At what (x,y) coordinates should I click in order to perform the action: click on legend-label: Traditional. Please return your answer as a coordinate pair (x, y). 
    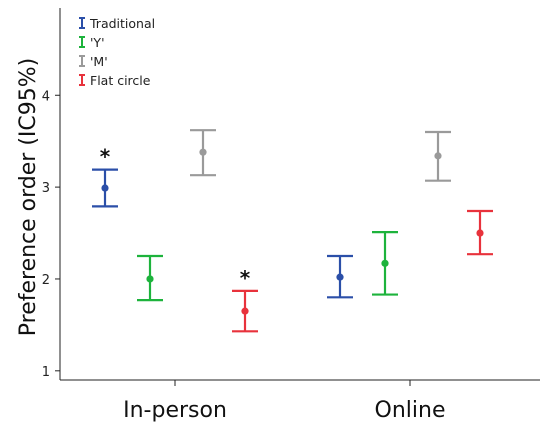
    Looking at the image, I should click on (122, 23).